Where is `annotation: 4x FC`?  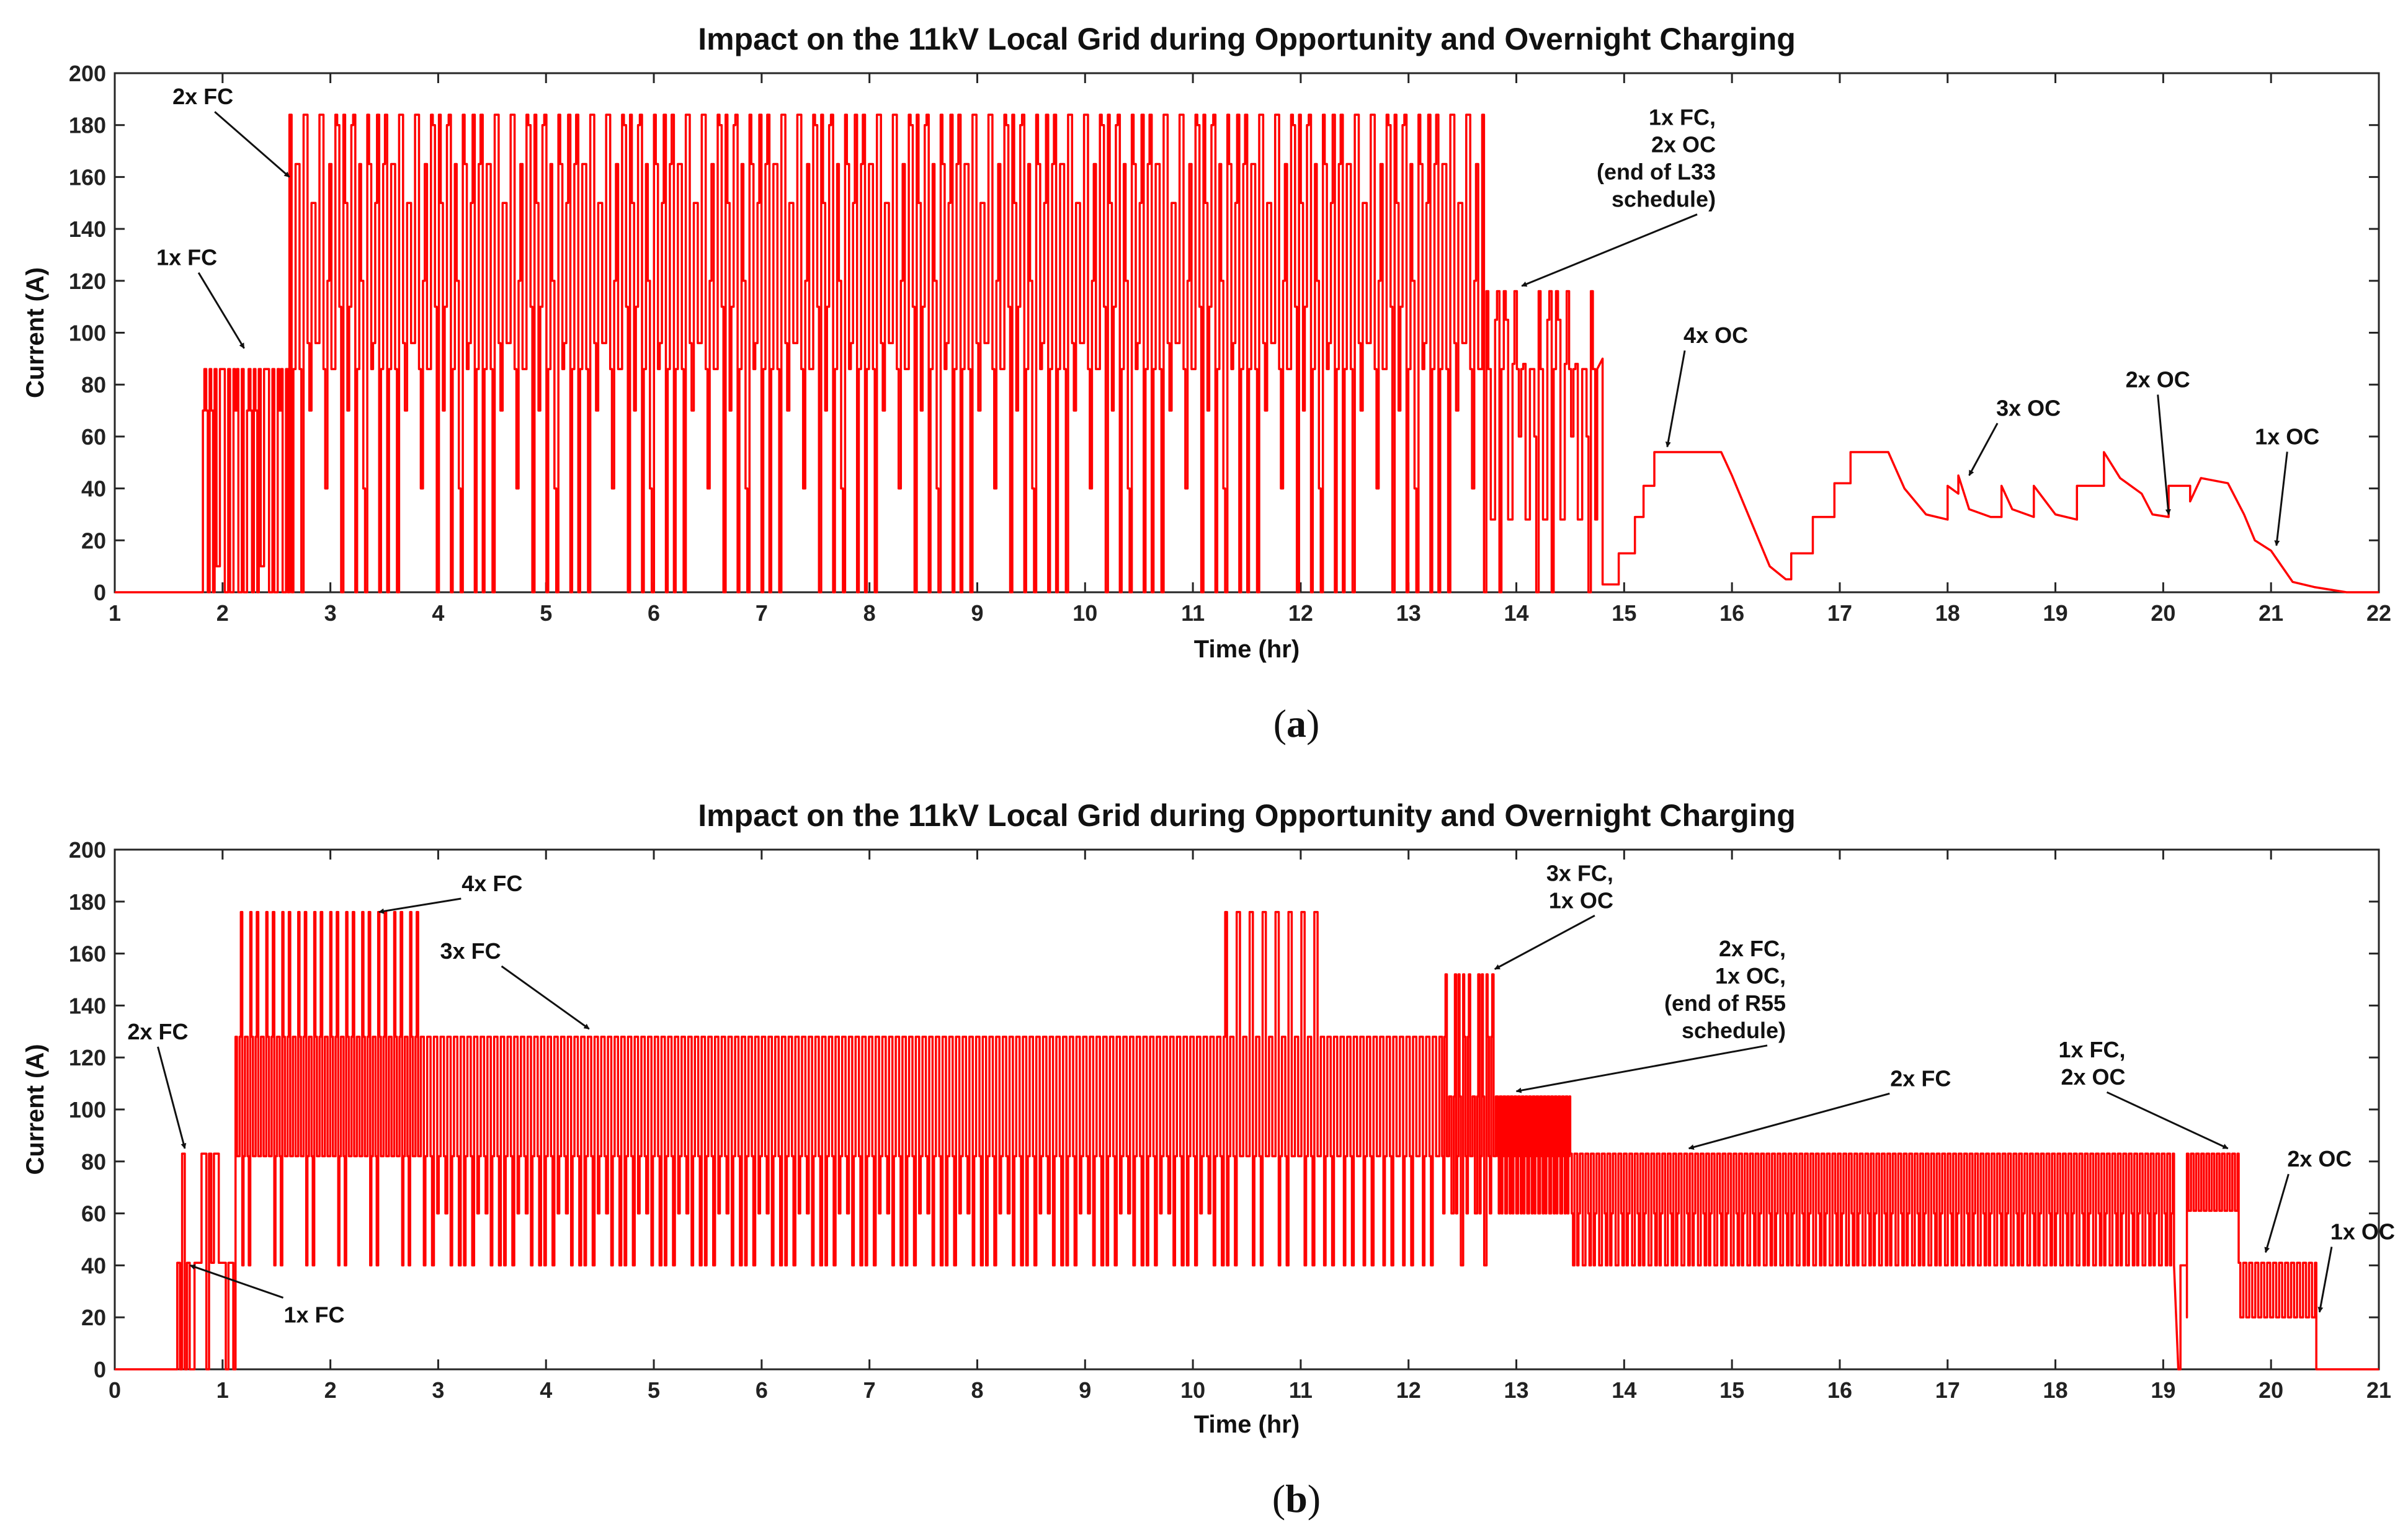
annotation: 4x FC is located at coordinates (450, 892).